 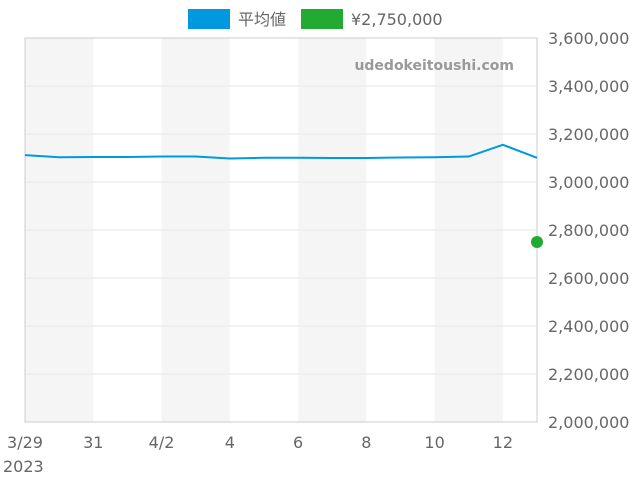 I want to click on data-point-price, so click(x=537, y=242).